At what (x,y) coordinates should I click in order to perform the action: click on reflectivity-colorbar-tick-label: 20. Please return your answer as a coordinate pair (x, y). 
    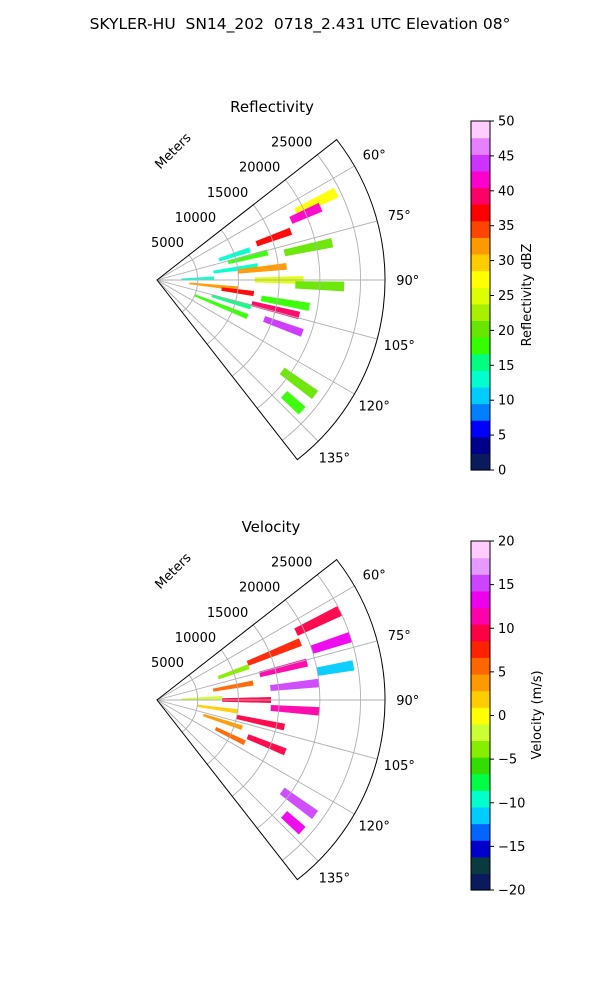
    Looking at the image, I should click on (506, 331).